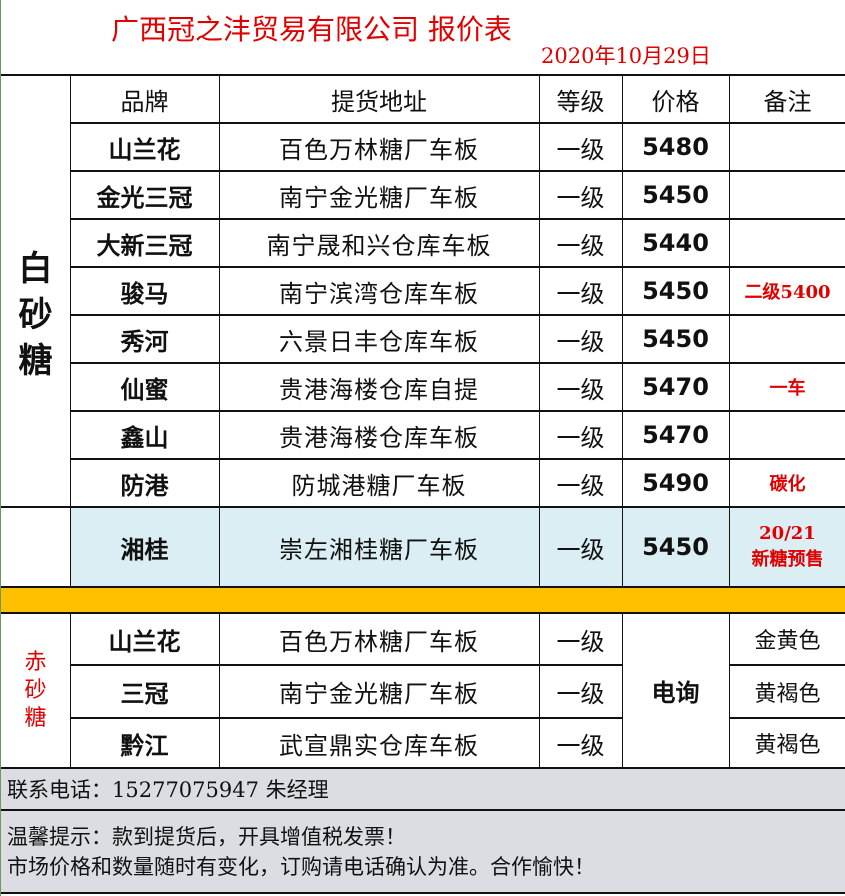  What do you see at coordinates (379, 549) in the screenshot?
I see `address-cell: 崇左湘桂糖厂车板` at bounding box center [379, 549].